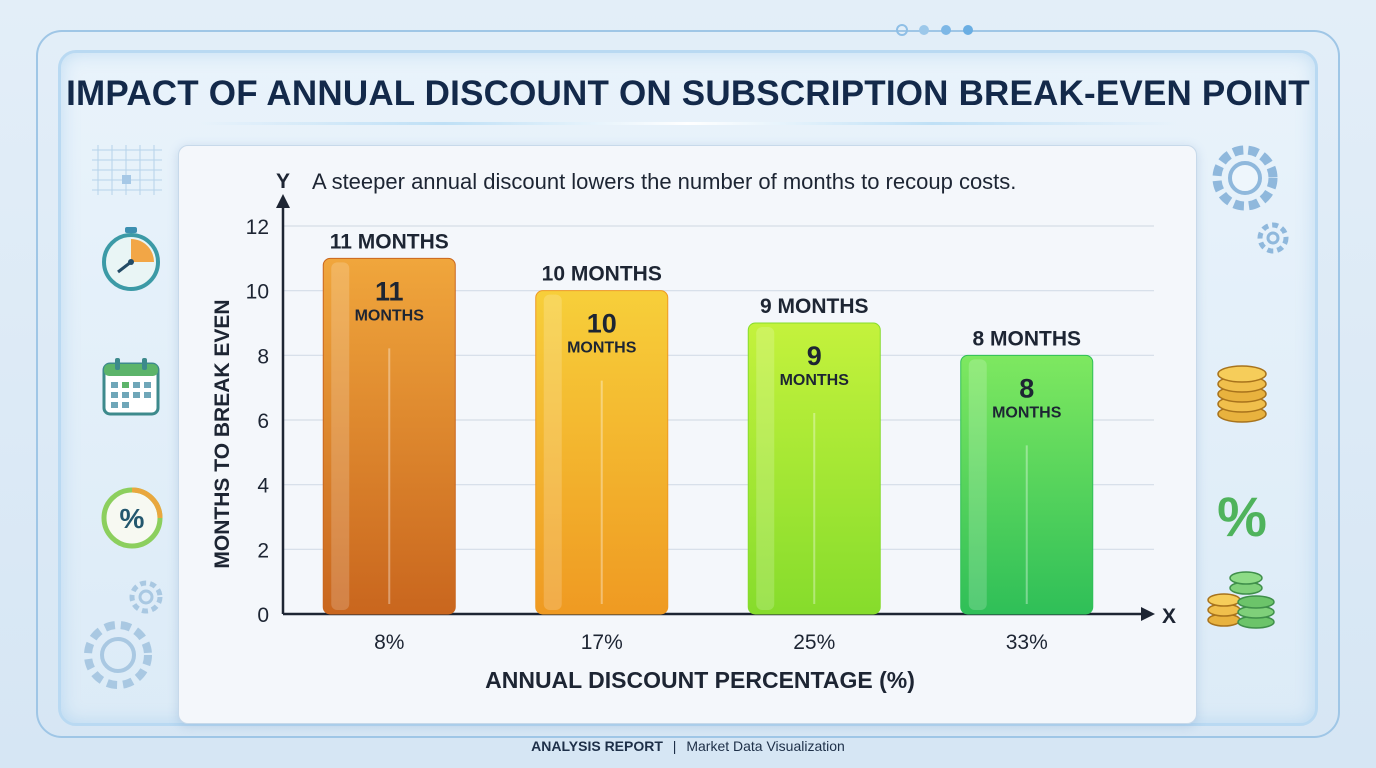  Describe the element at coordinates (257, 227) in the screenshot. I see `y-tick-label: 12` at that location.